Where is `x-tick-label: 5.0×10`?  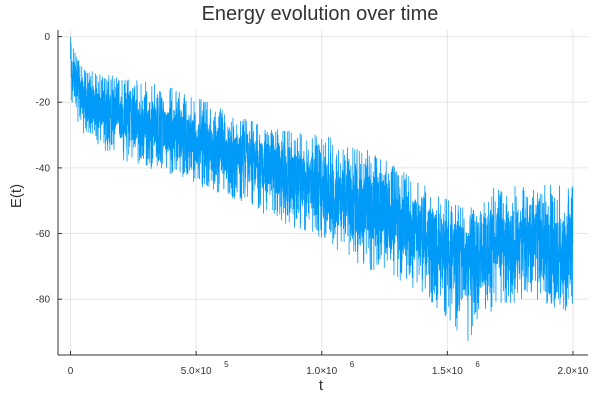
x-tick-label: 5.0×10 is located at coordinates (196, 371).